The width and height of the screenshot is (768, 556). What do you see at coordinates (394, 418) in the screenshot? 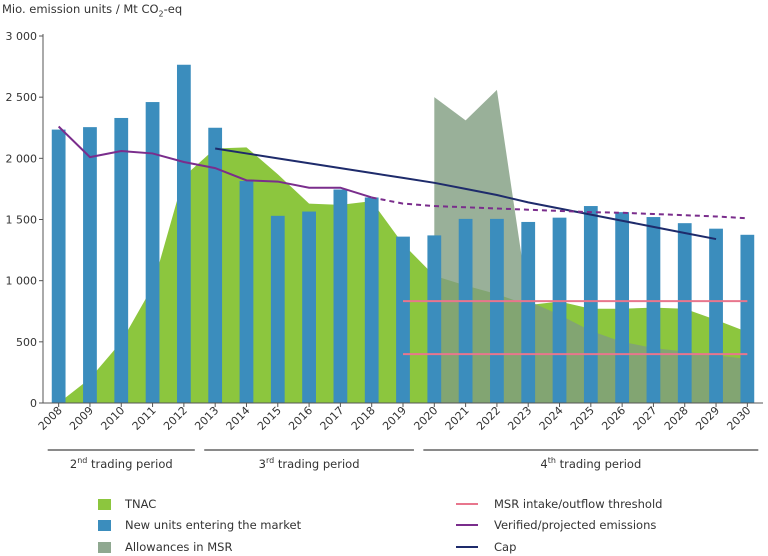
I see `x-tick-label-2019: 2019` at bounding box center [394, 418].